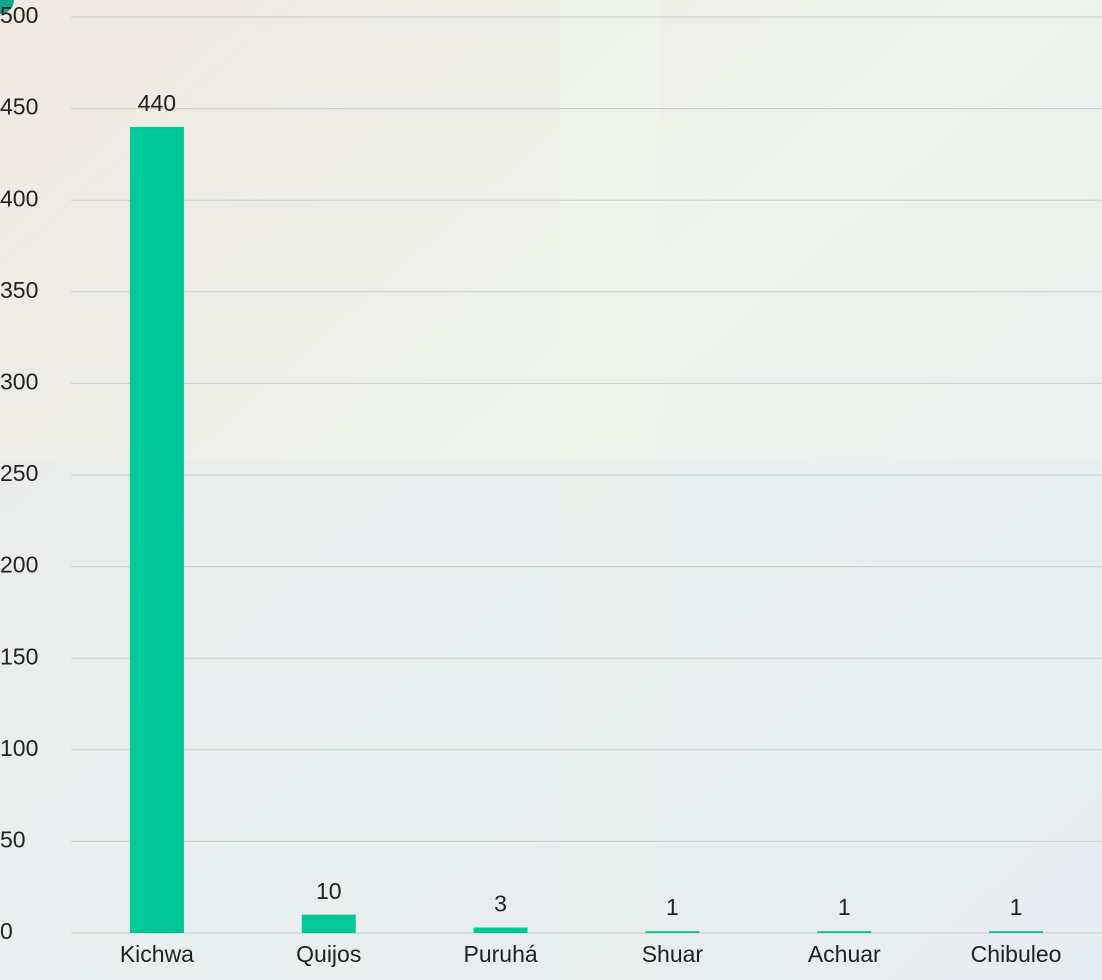 Image resolution: width=1102 pixels, height=980 pixels. What do you see at coordinates (19, 565) in the screenshot?
I see `y-tick-label: 200` at bounding box center [19, 565].